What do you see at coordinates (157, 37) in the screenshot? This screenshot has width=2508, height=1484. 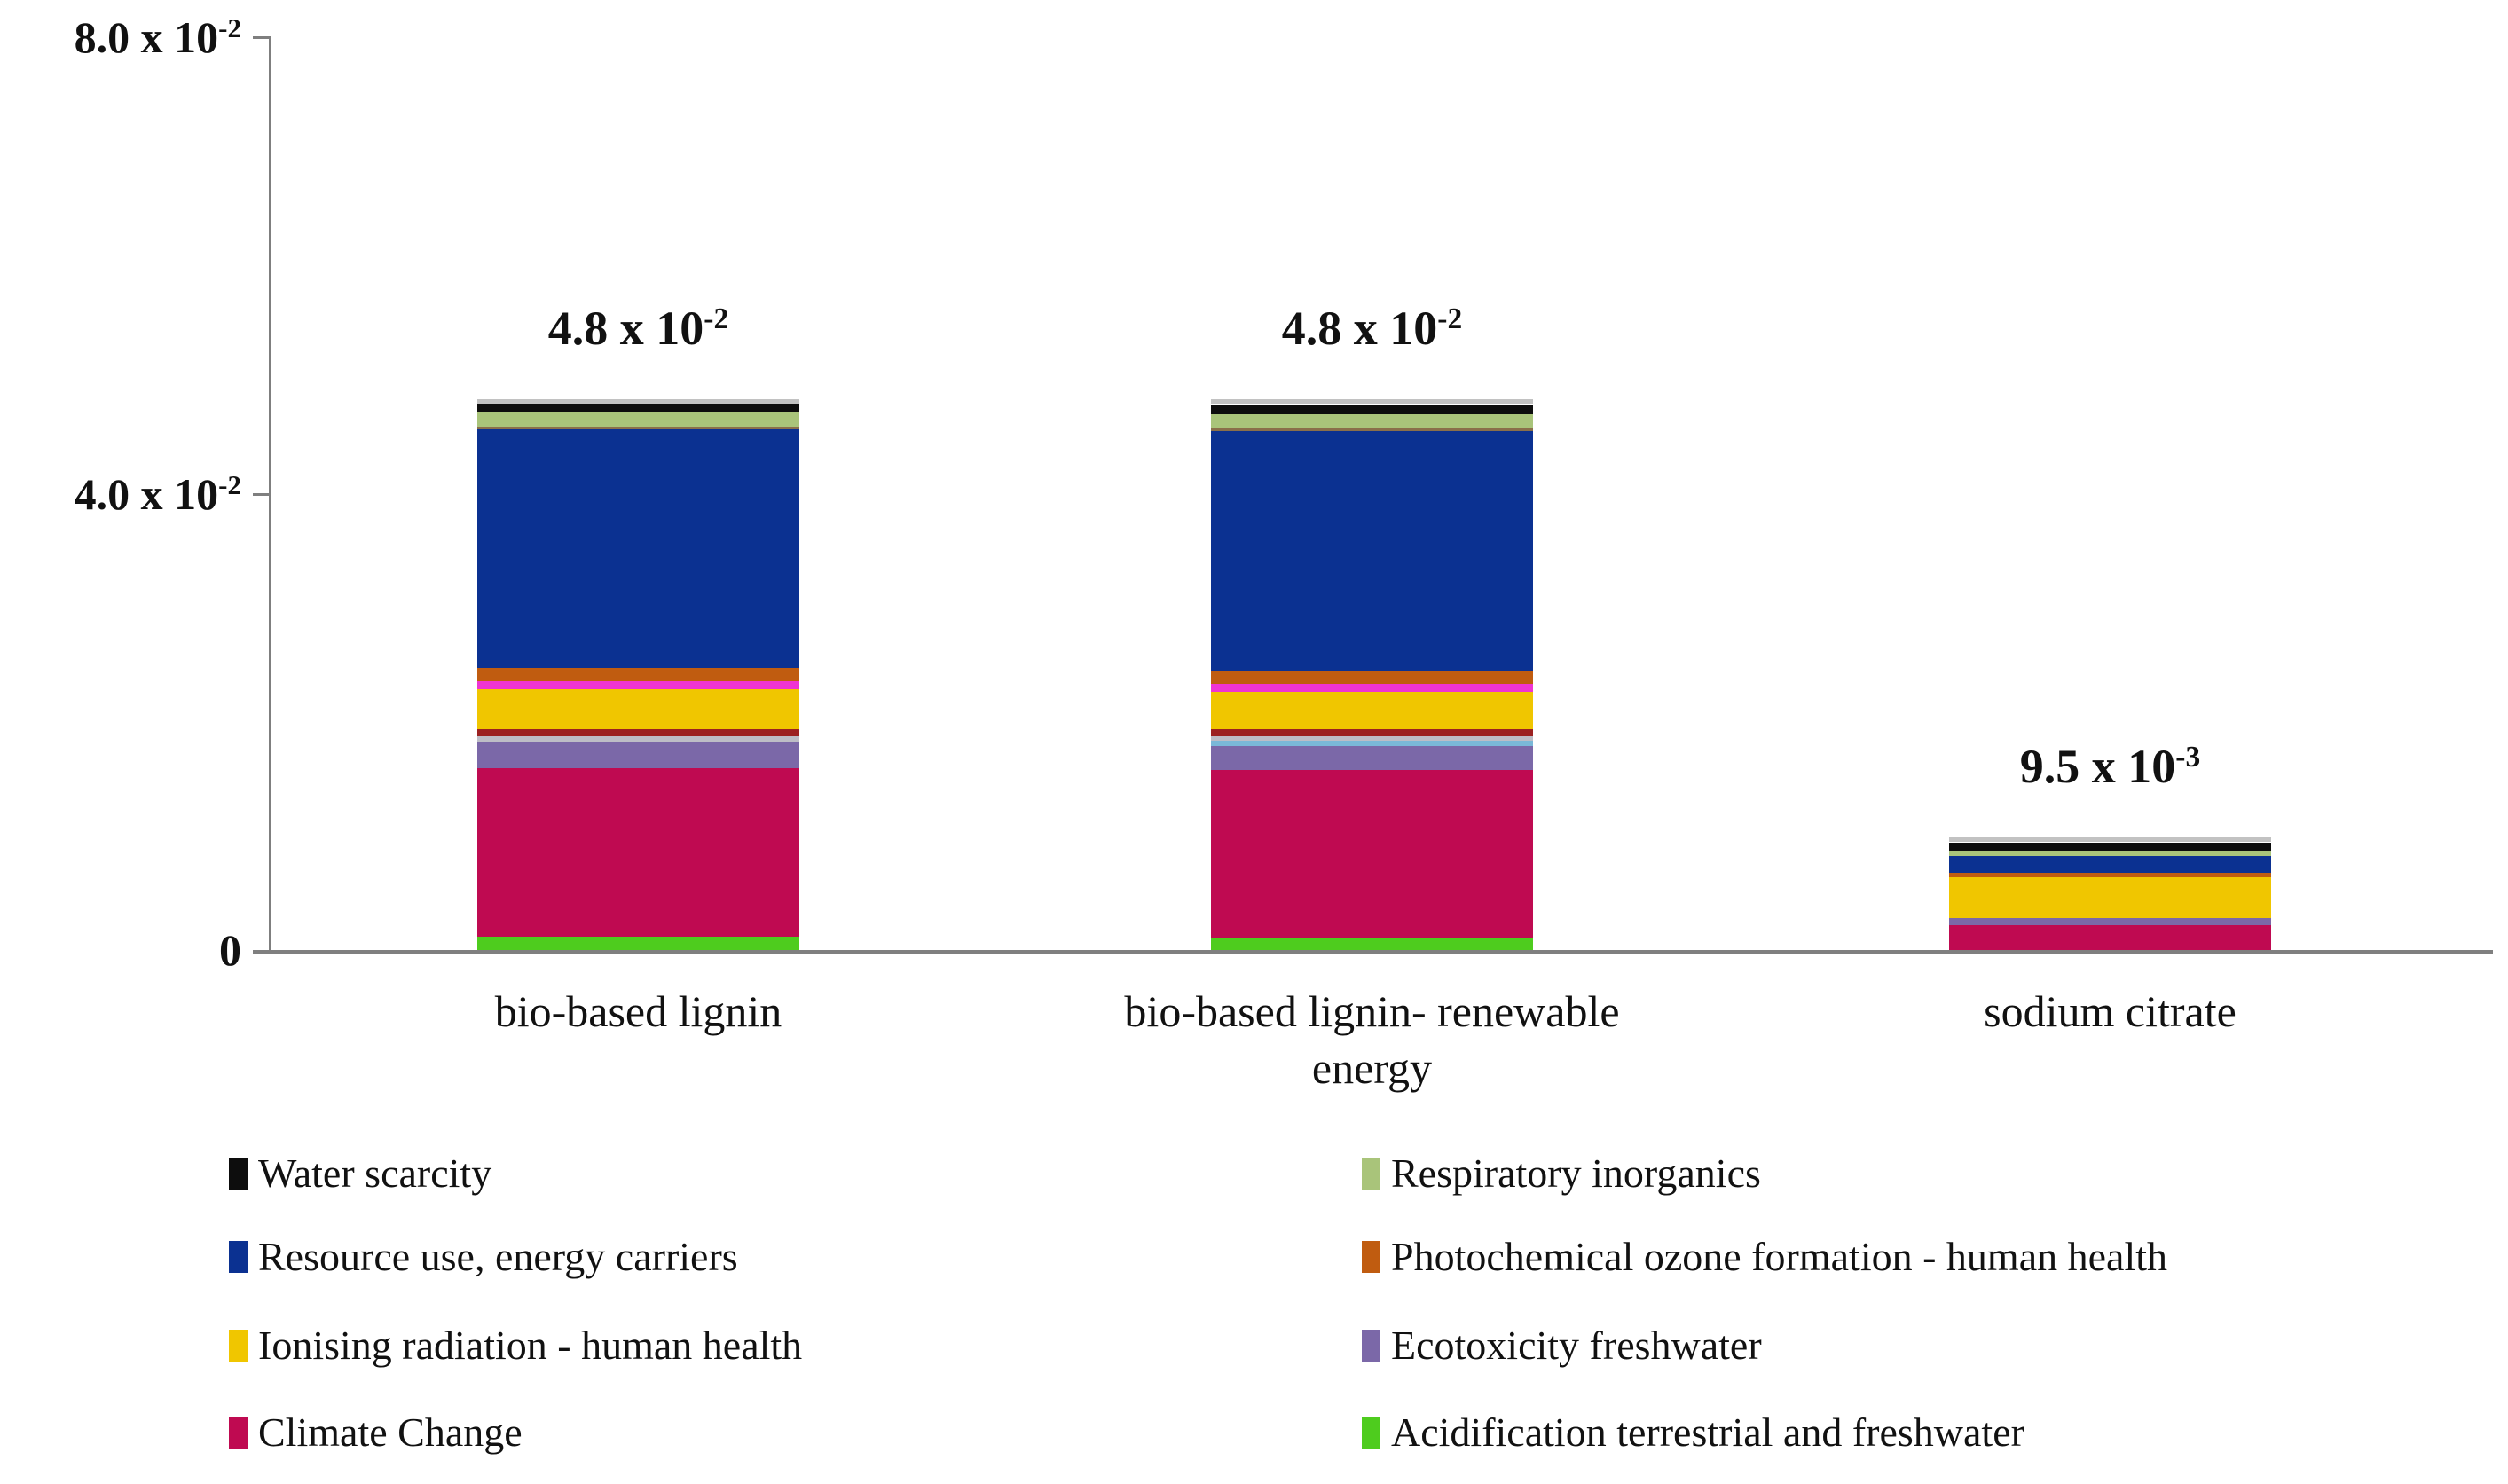 I see `y-tick-label: 8.0 x 10⁻²` at bounding box center [157, 37].